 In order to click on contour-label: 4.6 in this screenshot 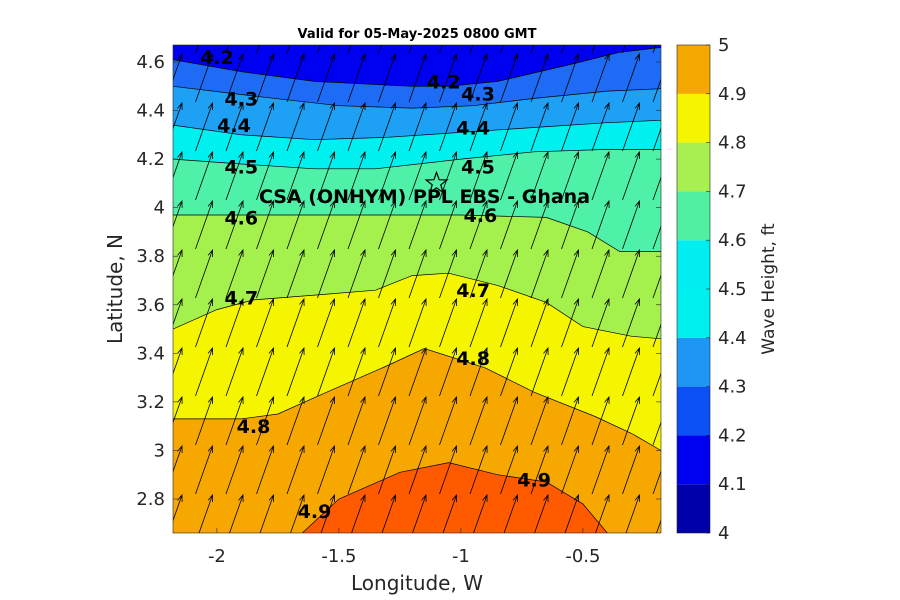, I will do `click(241, 218)`.